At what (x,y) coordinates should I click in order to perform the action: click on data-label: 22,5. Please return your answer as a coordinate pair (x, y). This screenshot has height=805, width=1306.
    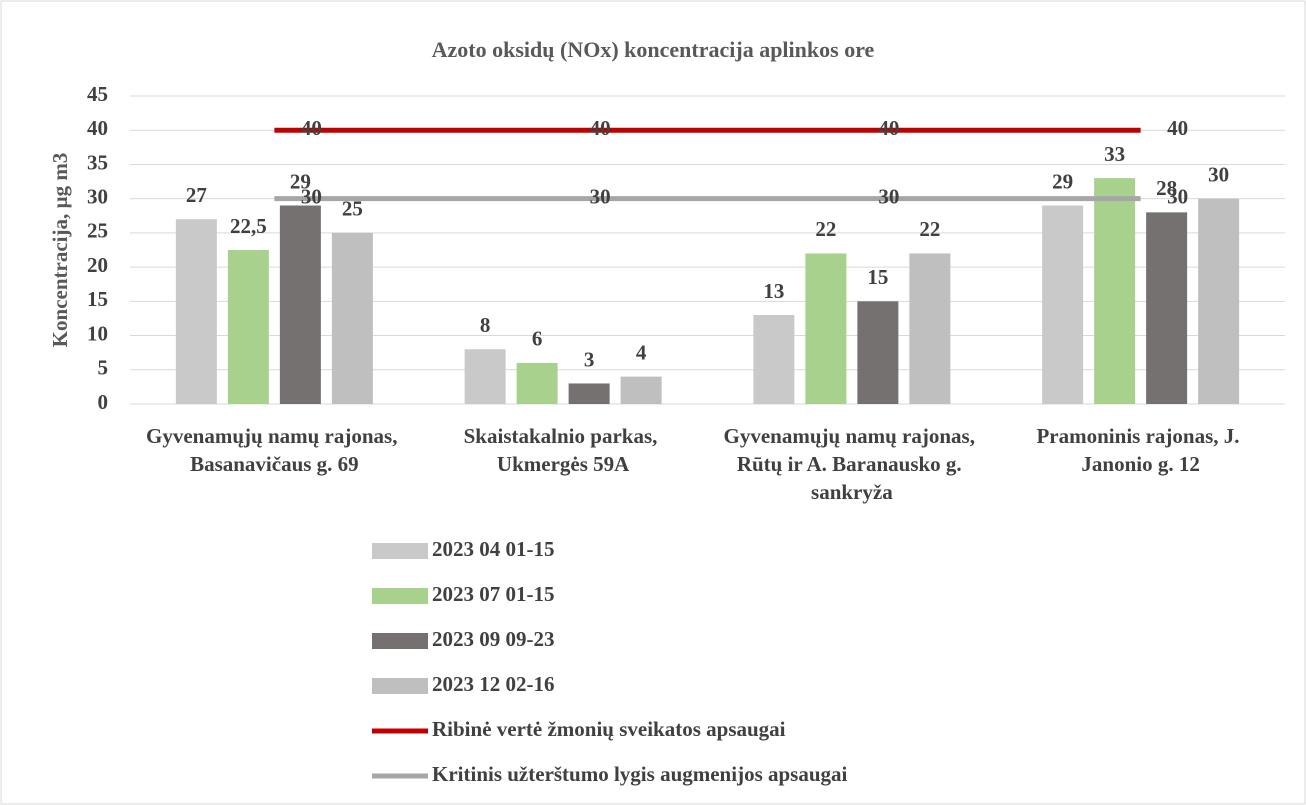
    Looking at the image, I should click on (248, 226).